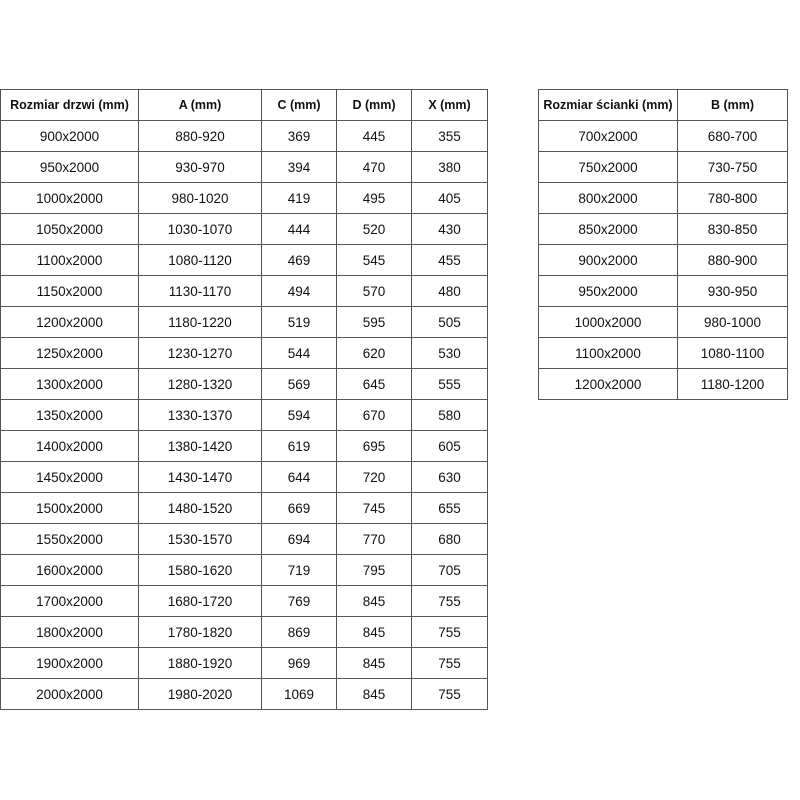  What do you see at coordinates (200, 446) in the screenshot?
I see `table-cell: 1380-1420` at bounding box center [200, 446].